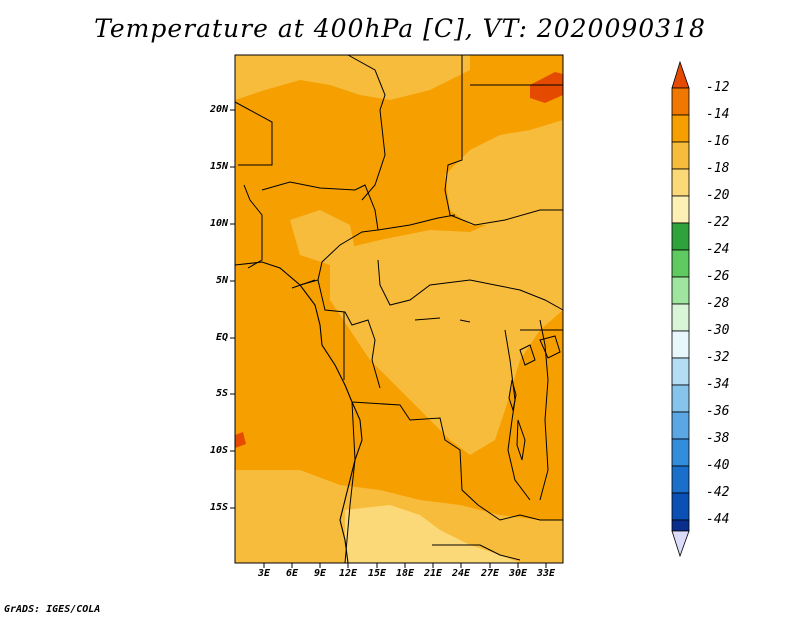  Describe the element at coordinates (718, 114) in the screenshot. I see `colorbar-label: -14` at that location.